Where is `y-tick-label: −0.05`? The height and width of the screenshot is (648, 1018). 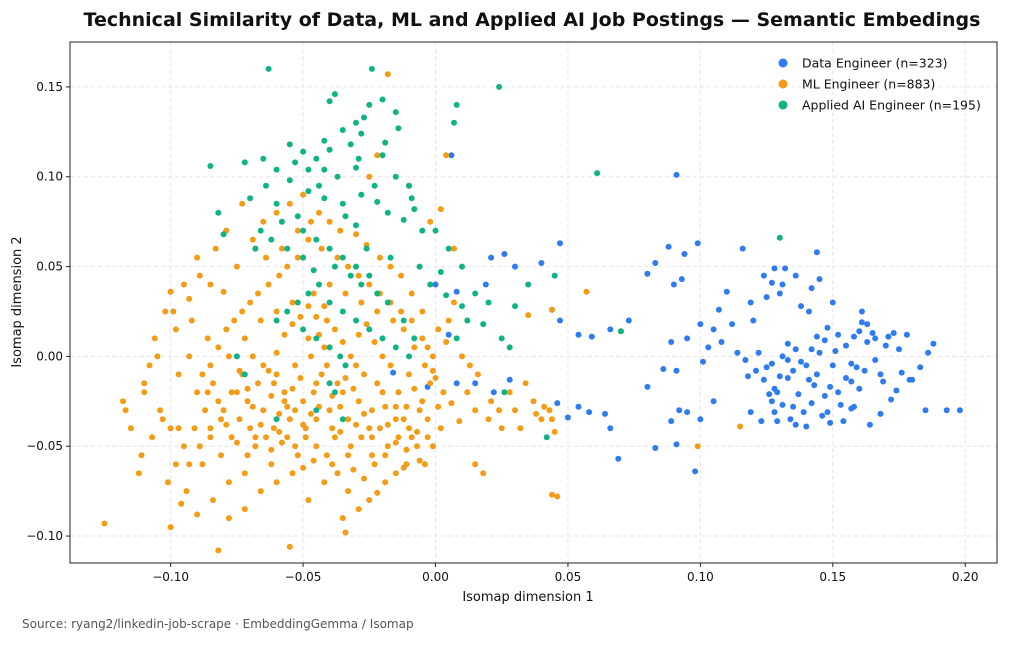
y-tick-label: −0.05 is located at coordinates (44, 446).